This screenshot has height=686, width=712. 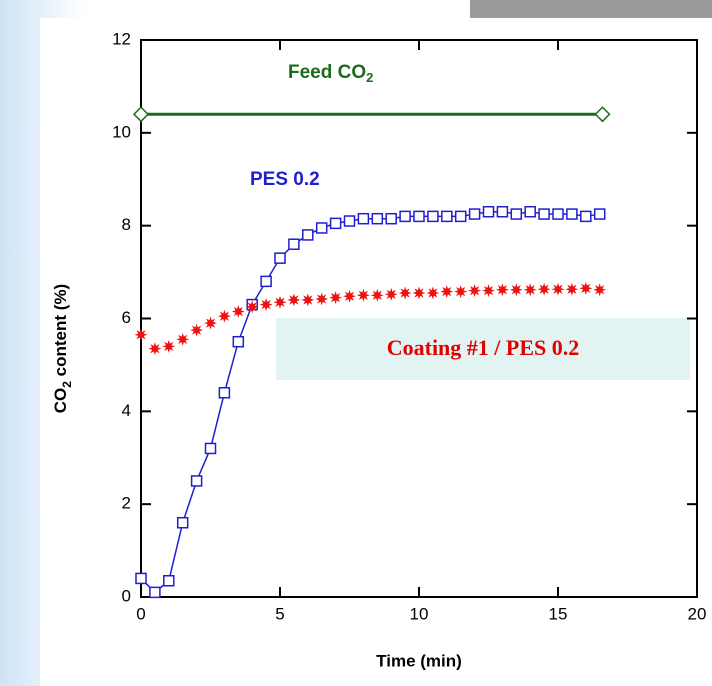 I want to click on annotation: Feed CO2, so click(x=330, y=73).